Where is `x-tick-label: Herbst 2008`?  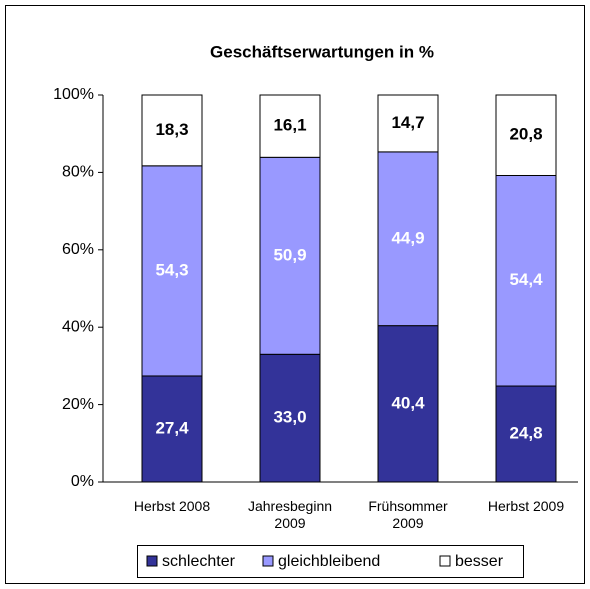
x-tick-label: Herbst 2008 is located at coordinates (172, 506).